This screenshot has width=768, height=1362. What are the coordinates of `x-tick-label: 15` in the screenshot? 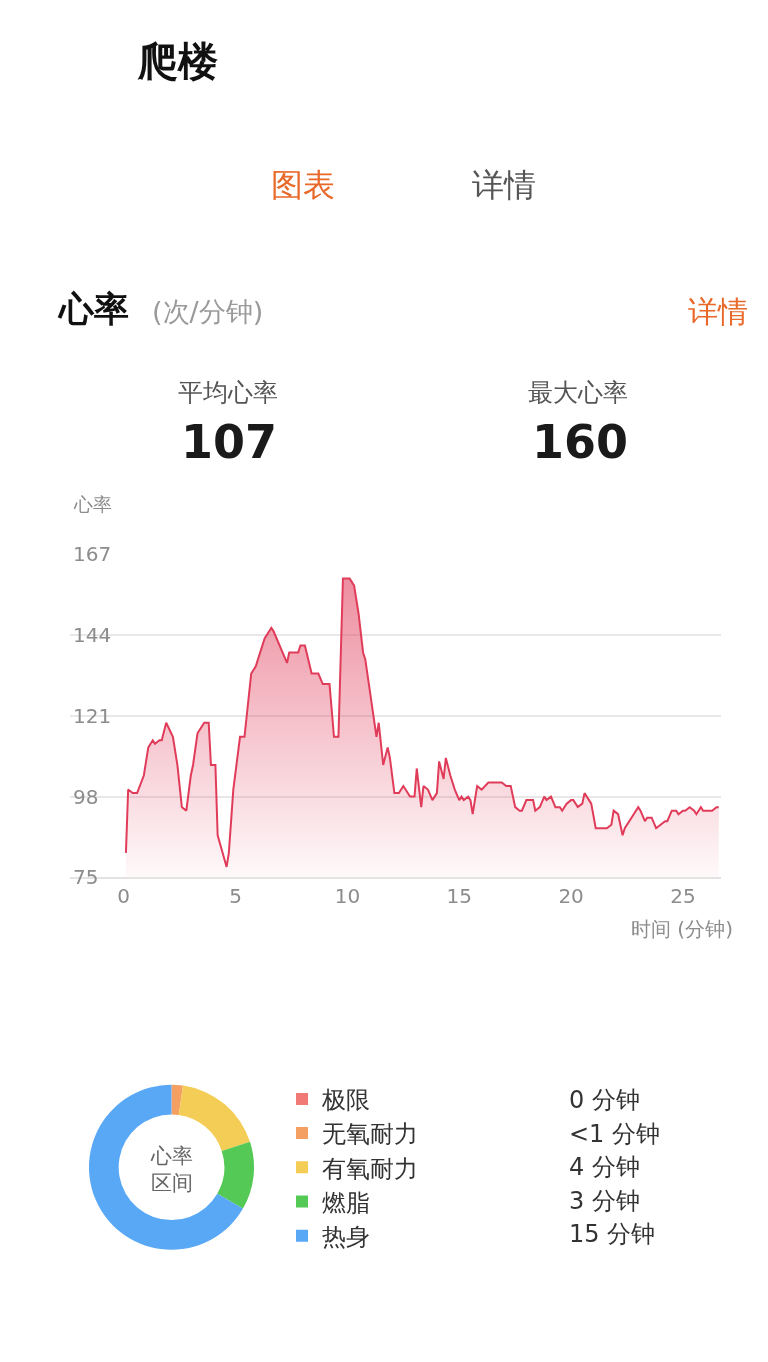 It's located at (459, 896).